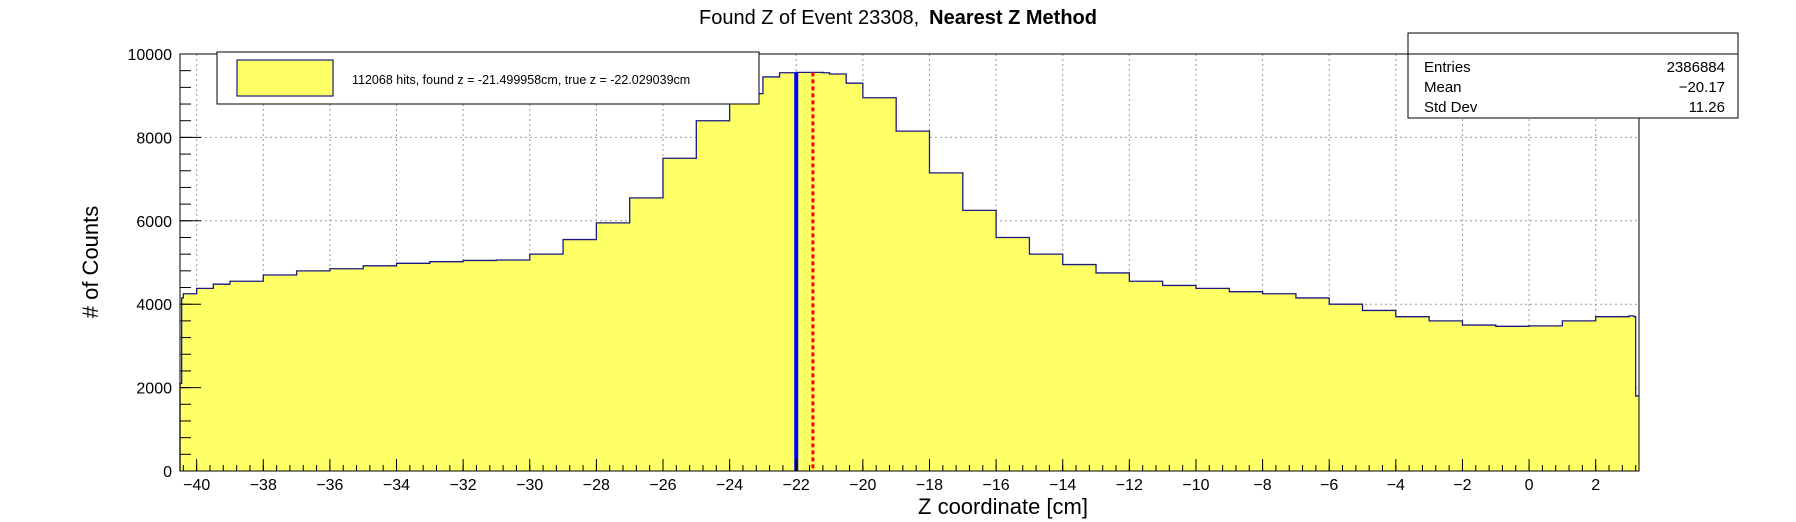  I want to click on x-tick-label: −26, so click(662, 485).